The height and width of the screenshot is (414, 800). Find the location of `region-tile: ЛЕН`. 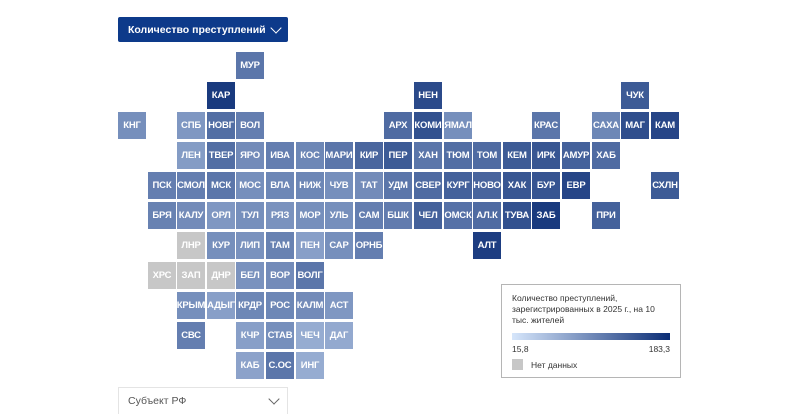

region-tile: ЛЕН is located at coordinates (191, 155).